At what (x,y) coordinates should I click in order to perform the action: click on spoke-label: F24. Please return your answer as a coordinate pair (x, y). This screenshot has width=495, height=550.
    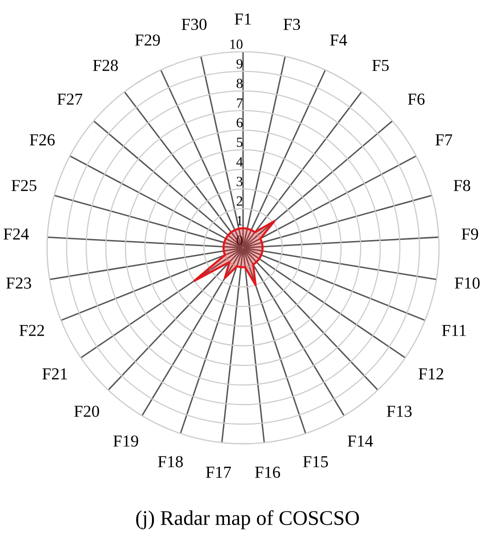
    Looking at the image, I should click on (16, 234).